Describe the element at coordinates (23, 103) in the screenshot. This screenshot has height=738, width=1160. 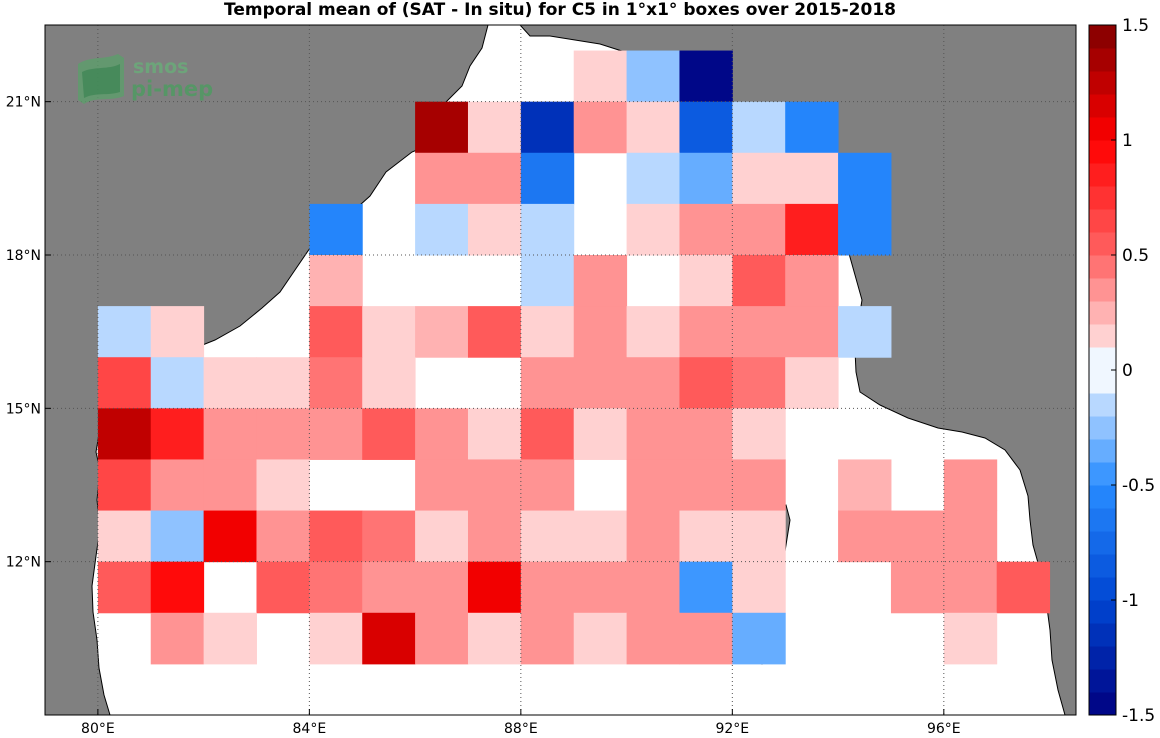
I see `y-tick-label: 21°N` at that location.